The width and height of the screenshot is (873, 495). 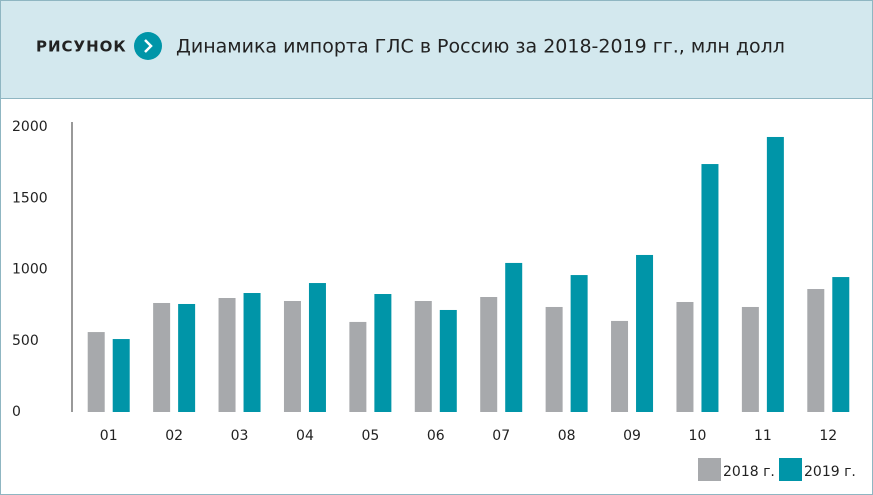 I want to click on x-tick-label: 08, so click(x=567, y=436).